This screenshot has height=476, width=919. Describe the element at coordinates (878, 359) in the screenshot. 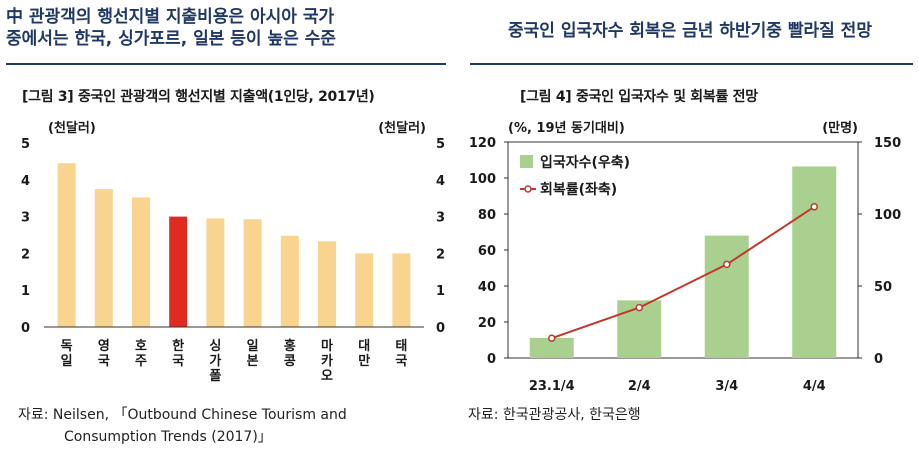

I see `chart2-ytick-right: 0` at that location.